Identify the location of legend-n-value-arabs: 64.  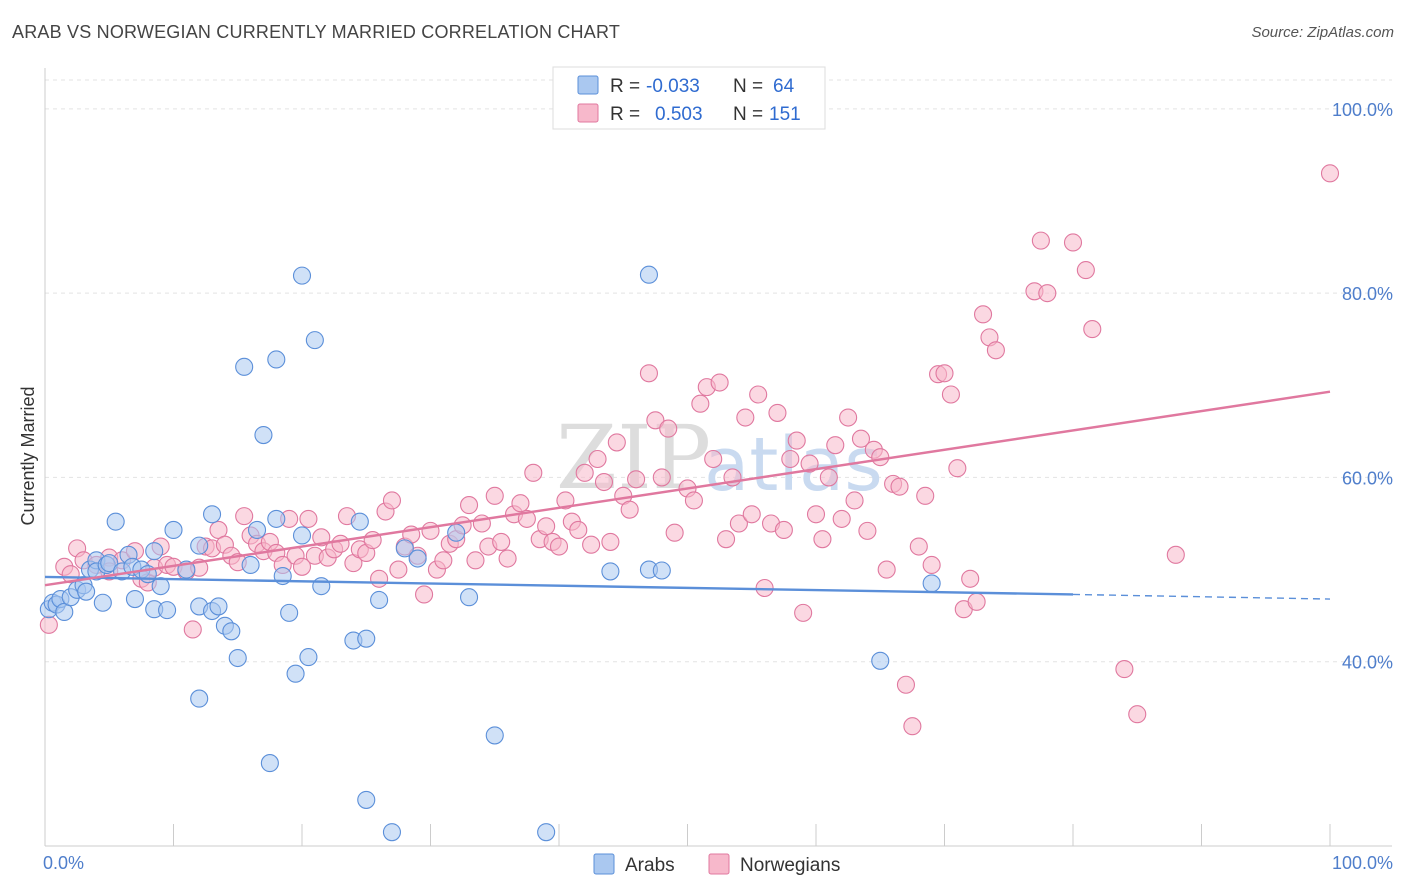
(784, 86).